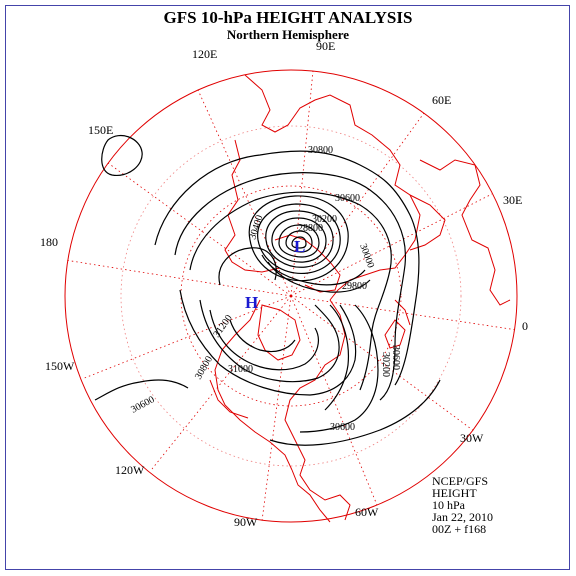 The height and width of the screenshot is (576, 576). Describe the element at coordinates (366, 255) in the screenshot. I see `contour-label: 30000` at that location.